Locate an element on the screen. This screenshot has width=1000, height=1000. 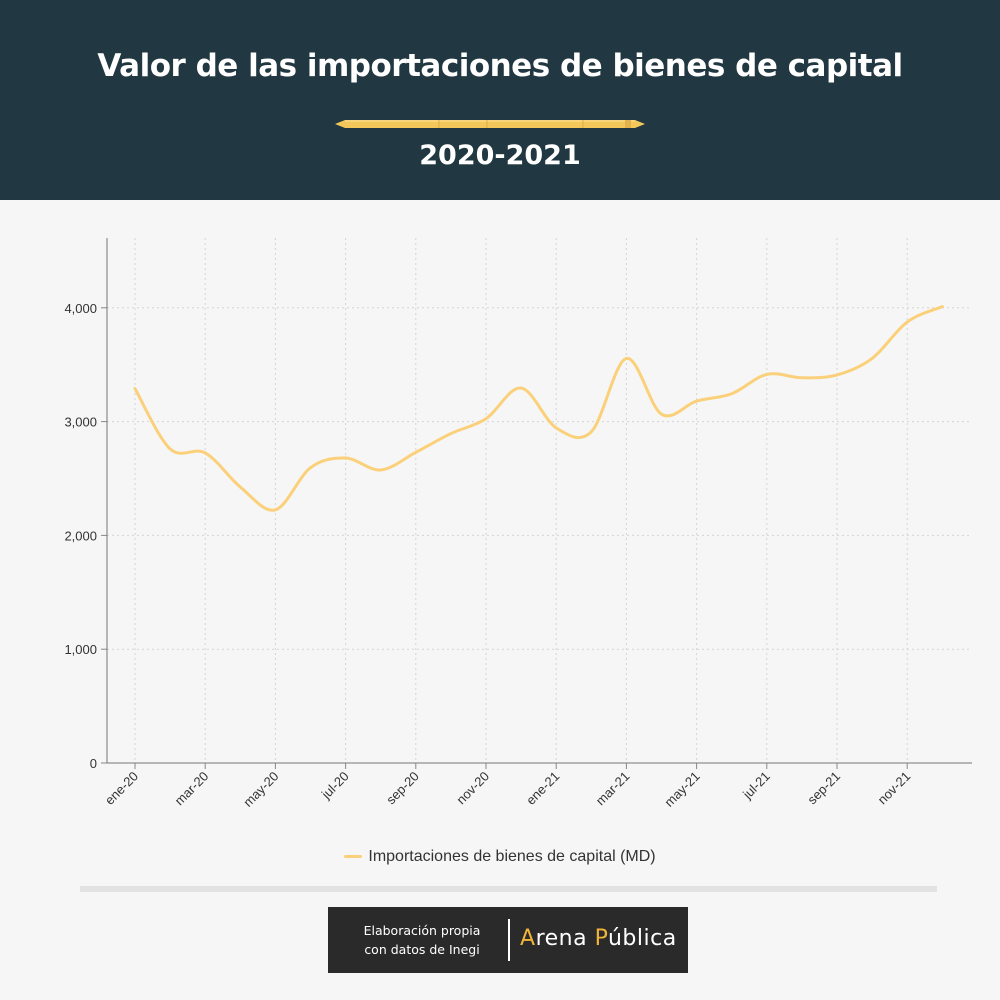
credit-line-1: Elaboración propia is located at coordinates (422, 930).